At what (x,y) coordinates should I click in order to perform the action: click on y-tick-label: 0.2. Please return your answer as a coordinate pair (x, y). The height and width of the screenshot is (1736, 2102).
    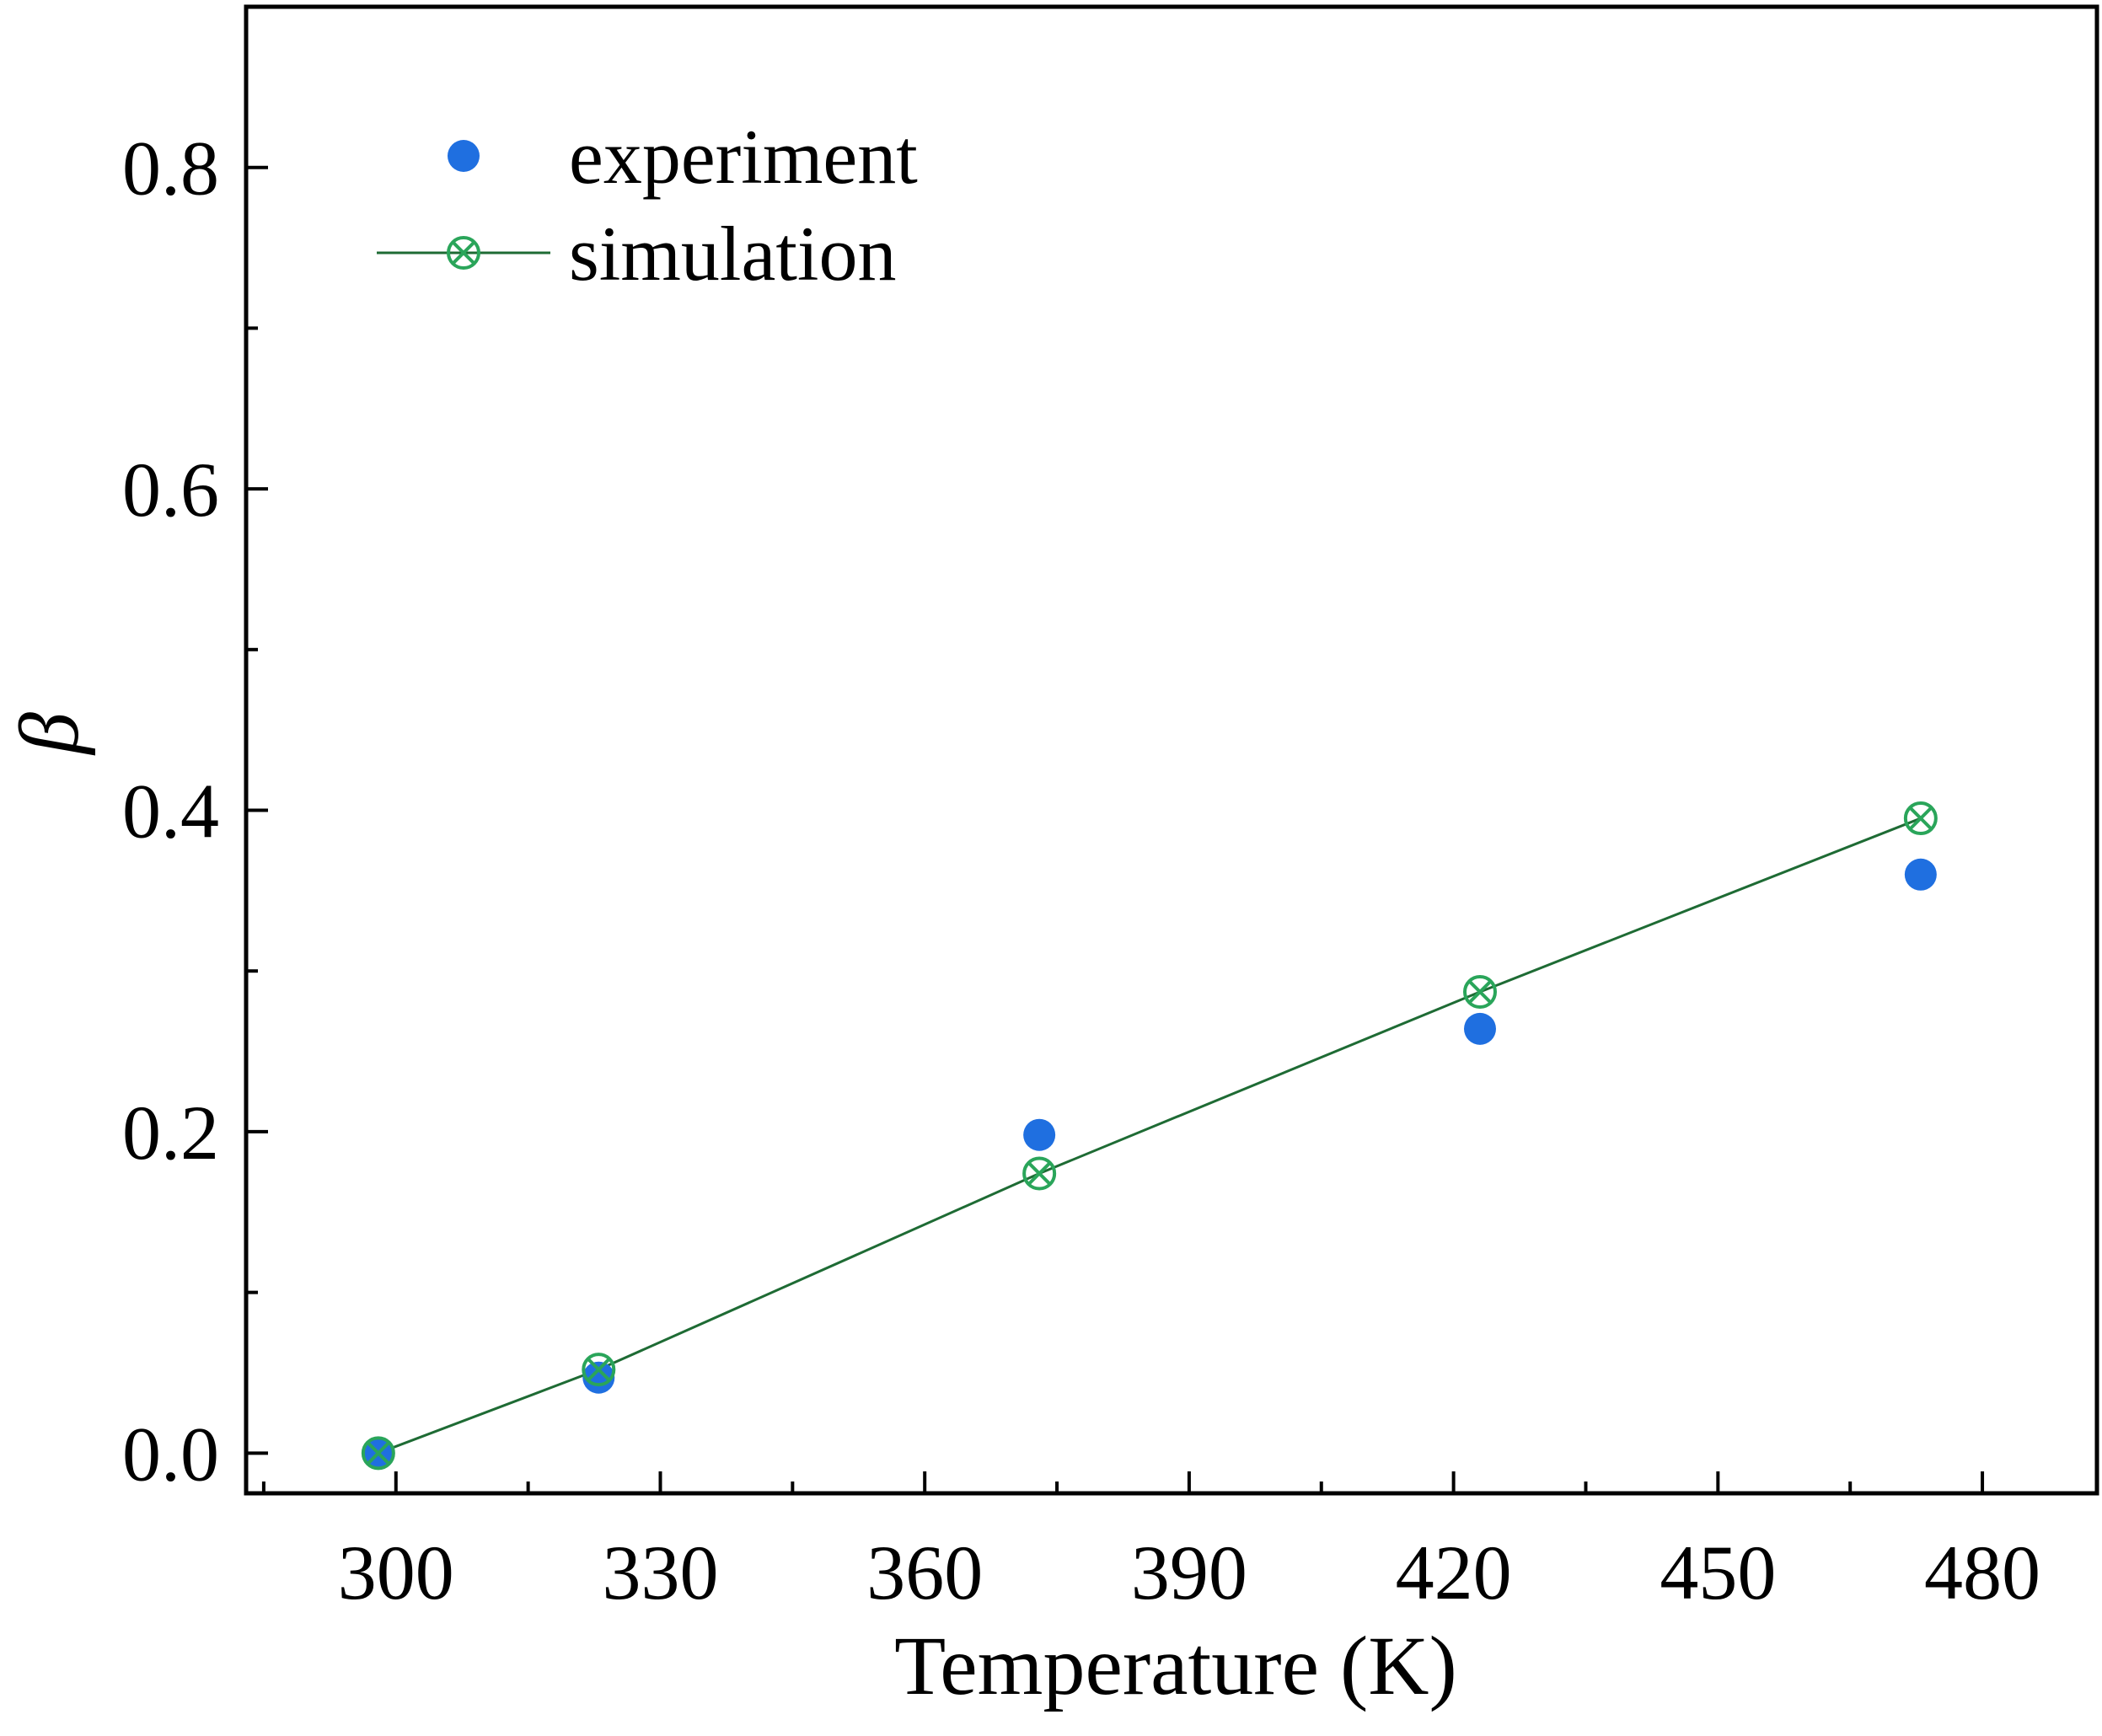
    Looking at the image, I should click on (170, 1133).